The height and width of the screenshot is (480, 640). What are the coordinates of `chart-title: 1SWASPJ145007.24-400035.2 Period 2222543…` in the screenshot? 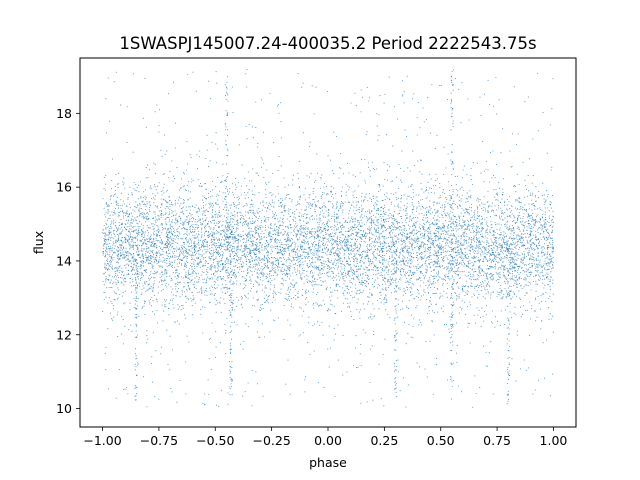 It's located at (327, 43).